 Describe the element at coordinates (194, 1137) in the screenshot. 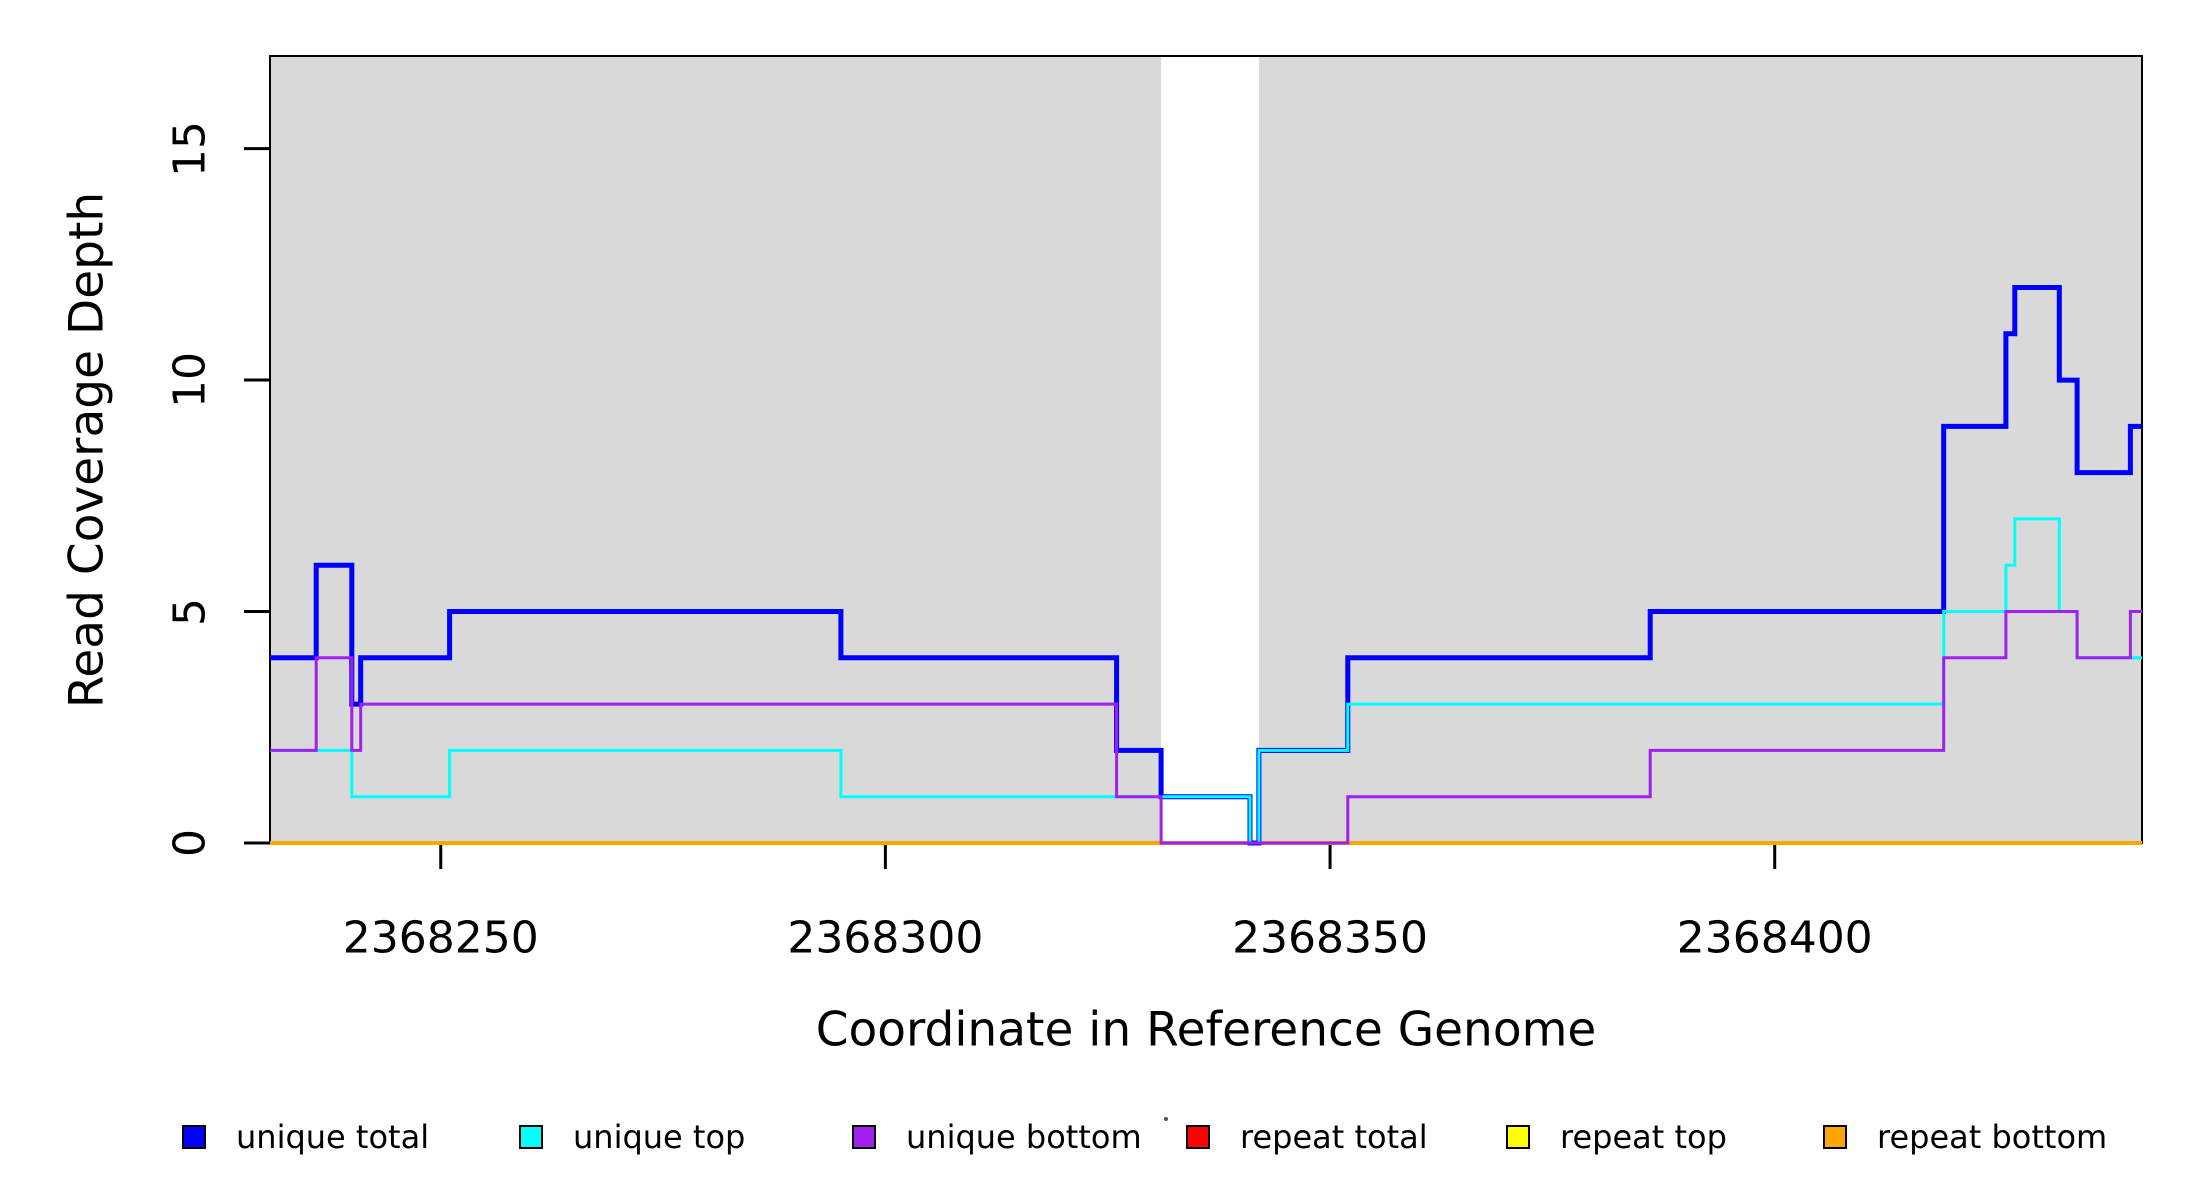

I see `legend-swatch-unique-total` at that location.